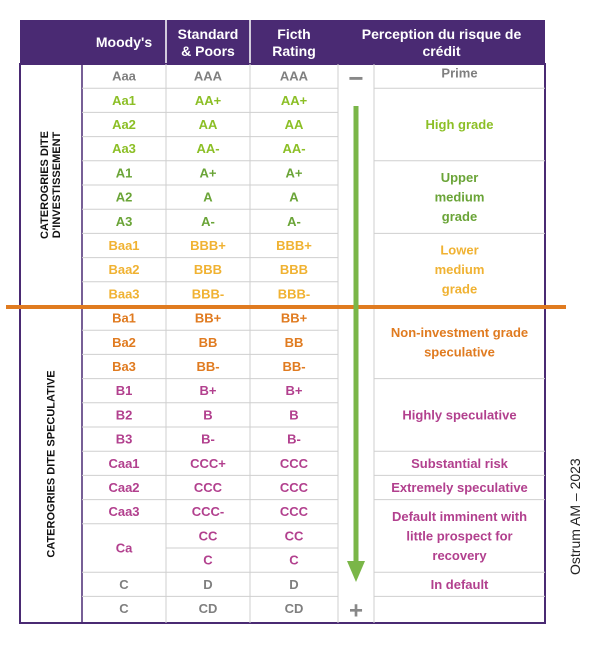 The width and height of the screenshot is (589, 646). Describe the element at coordinates (124, 390) in the screenshot. I see `moodys-rating: B1` at that location.